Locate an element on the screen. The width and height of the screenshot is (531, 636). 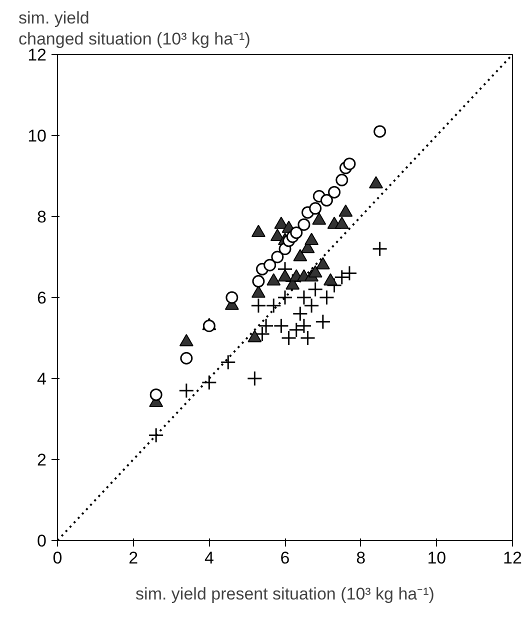
y-tick-label: 2 is located at coordinates (42, 460).